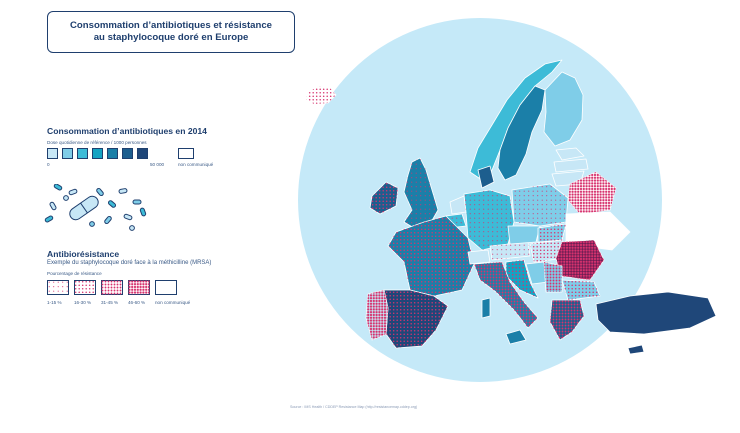 The image size is (740, 433). What do you see at coordinates (563, 109) in the screenshot?
I see `country-finland` at bounding box center [563, 109].